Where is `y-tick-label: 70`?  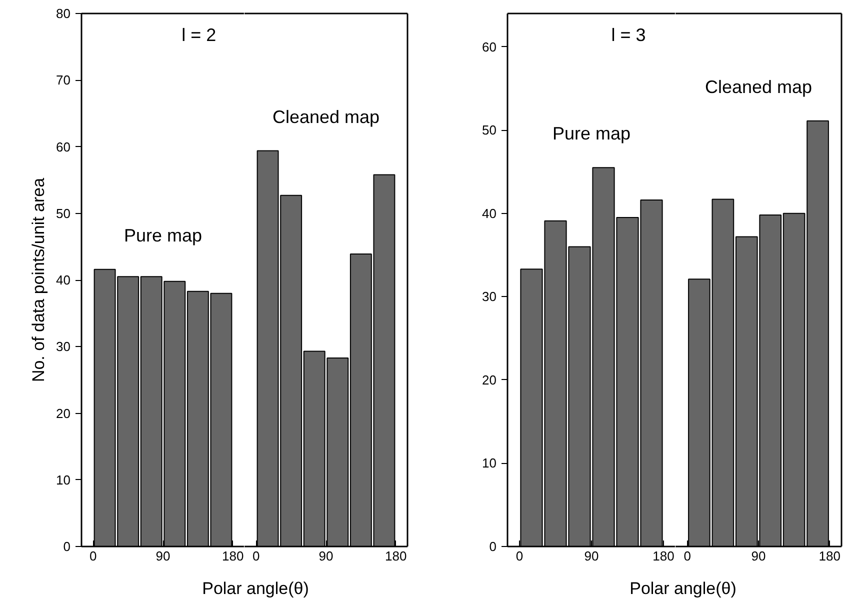
y-tick-label: 70 is located at coordinates (63, 80).